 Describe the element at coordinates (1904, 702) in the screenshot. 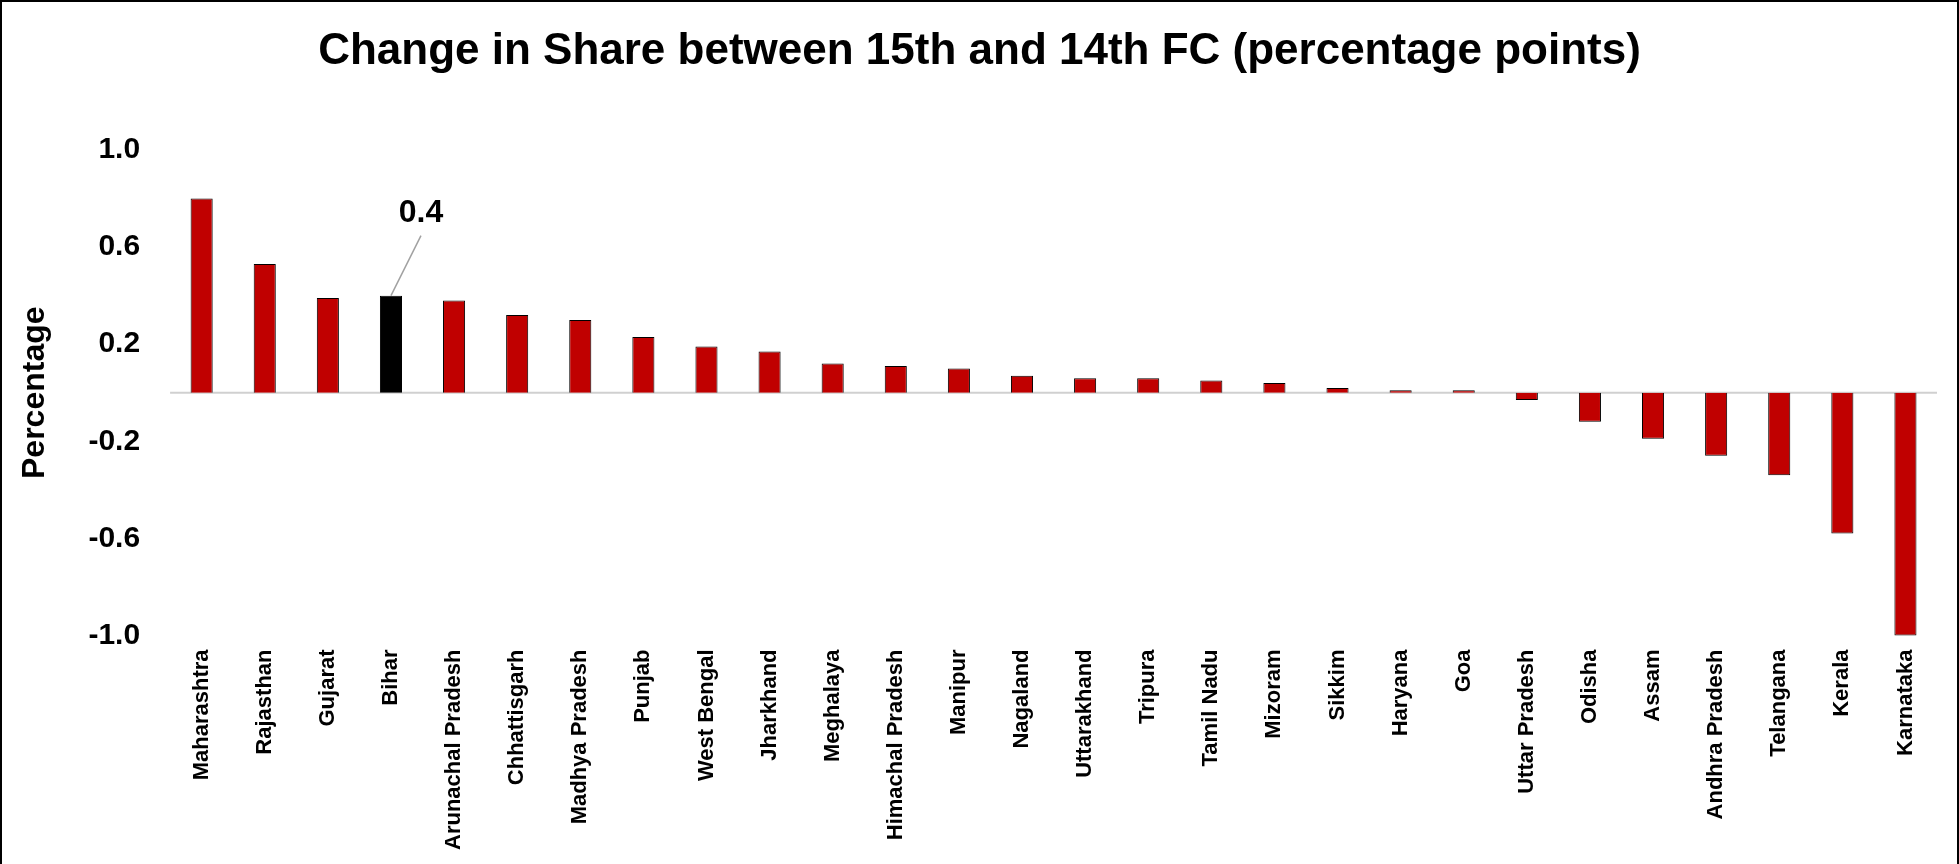

I see `x-tick-label: Karnataka` at that location.